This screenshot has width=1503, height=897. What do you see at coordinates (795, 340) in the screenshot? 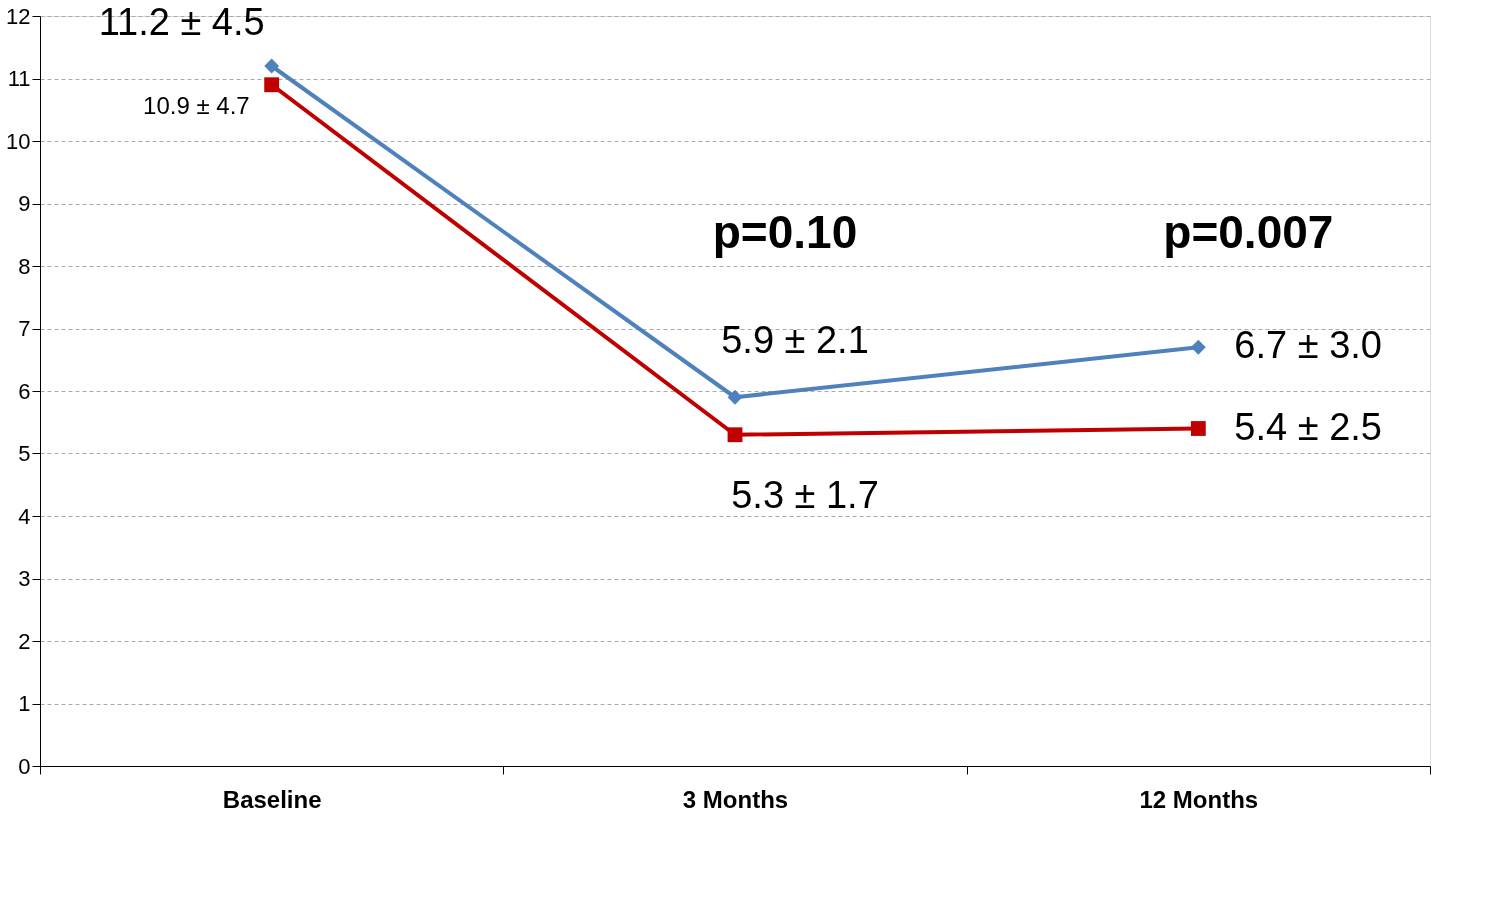
I see `data-label: 5.9 ± 2.1` at bounding box center [795, 340].